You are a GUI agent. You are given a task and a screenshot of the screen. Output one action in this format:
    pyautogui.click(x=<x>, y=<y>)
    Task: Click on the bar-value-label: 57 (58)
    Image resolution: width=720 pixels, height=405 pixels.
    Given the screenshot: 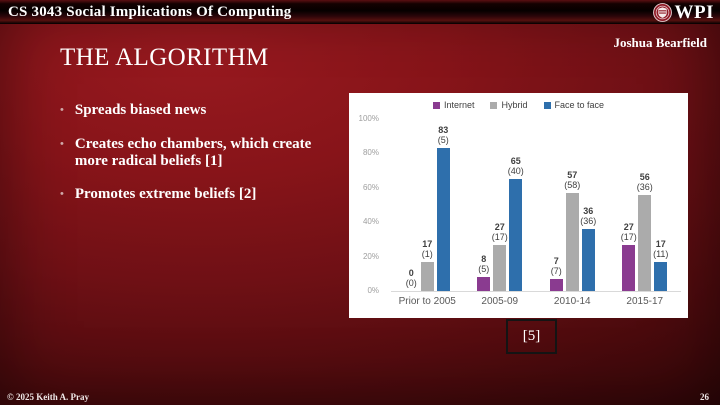 What is the action you would take?
    pyautogui.click(x=572, y=179)
    